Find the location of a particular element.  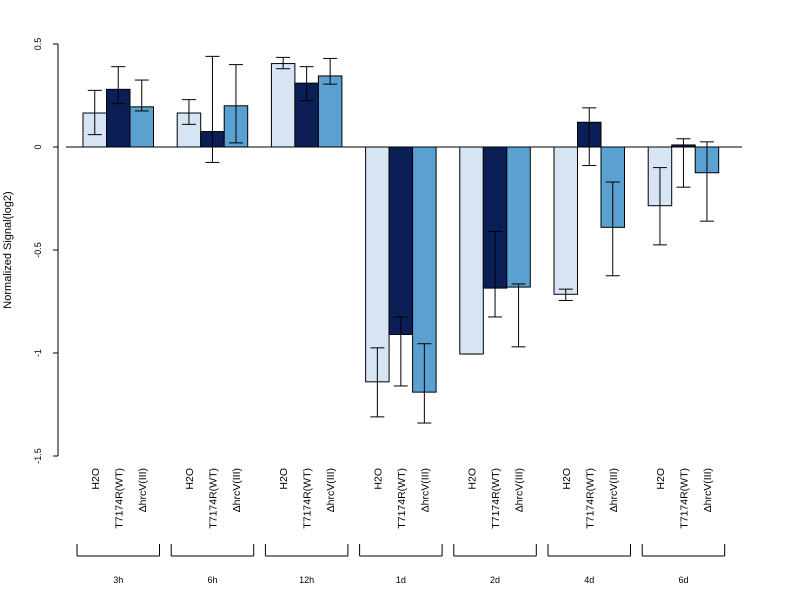

y-tick-label: 0.5 is located at coordinates (38, 44).